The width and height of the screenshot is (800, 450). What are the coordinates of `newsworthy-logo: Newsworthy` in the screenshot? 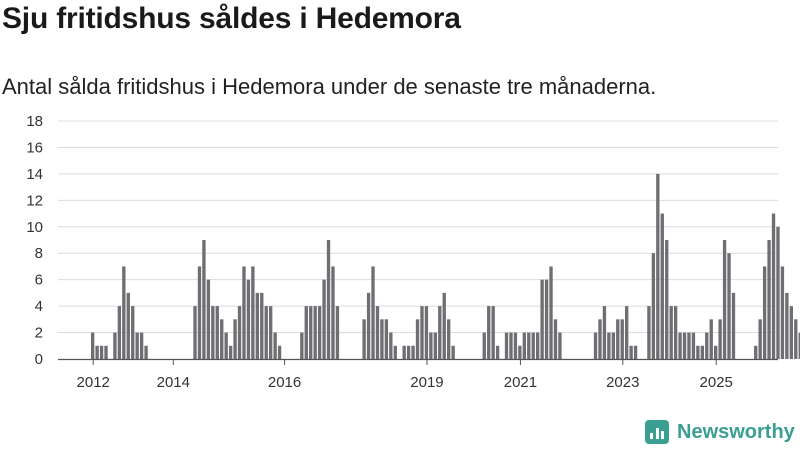 It's located at (720, 432).